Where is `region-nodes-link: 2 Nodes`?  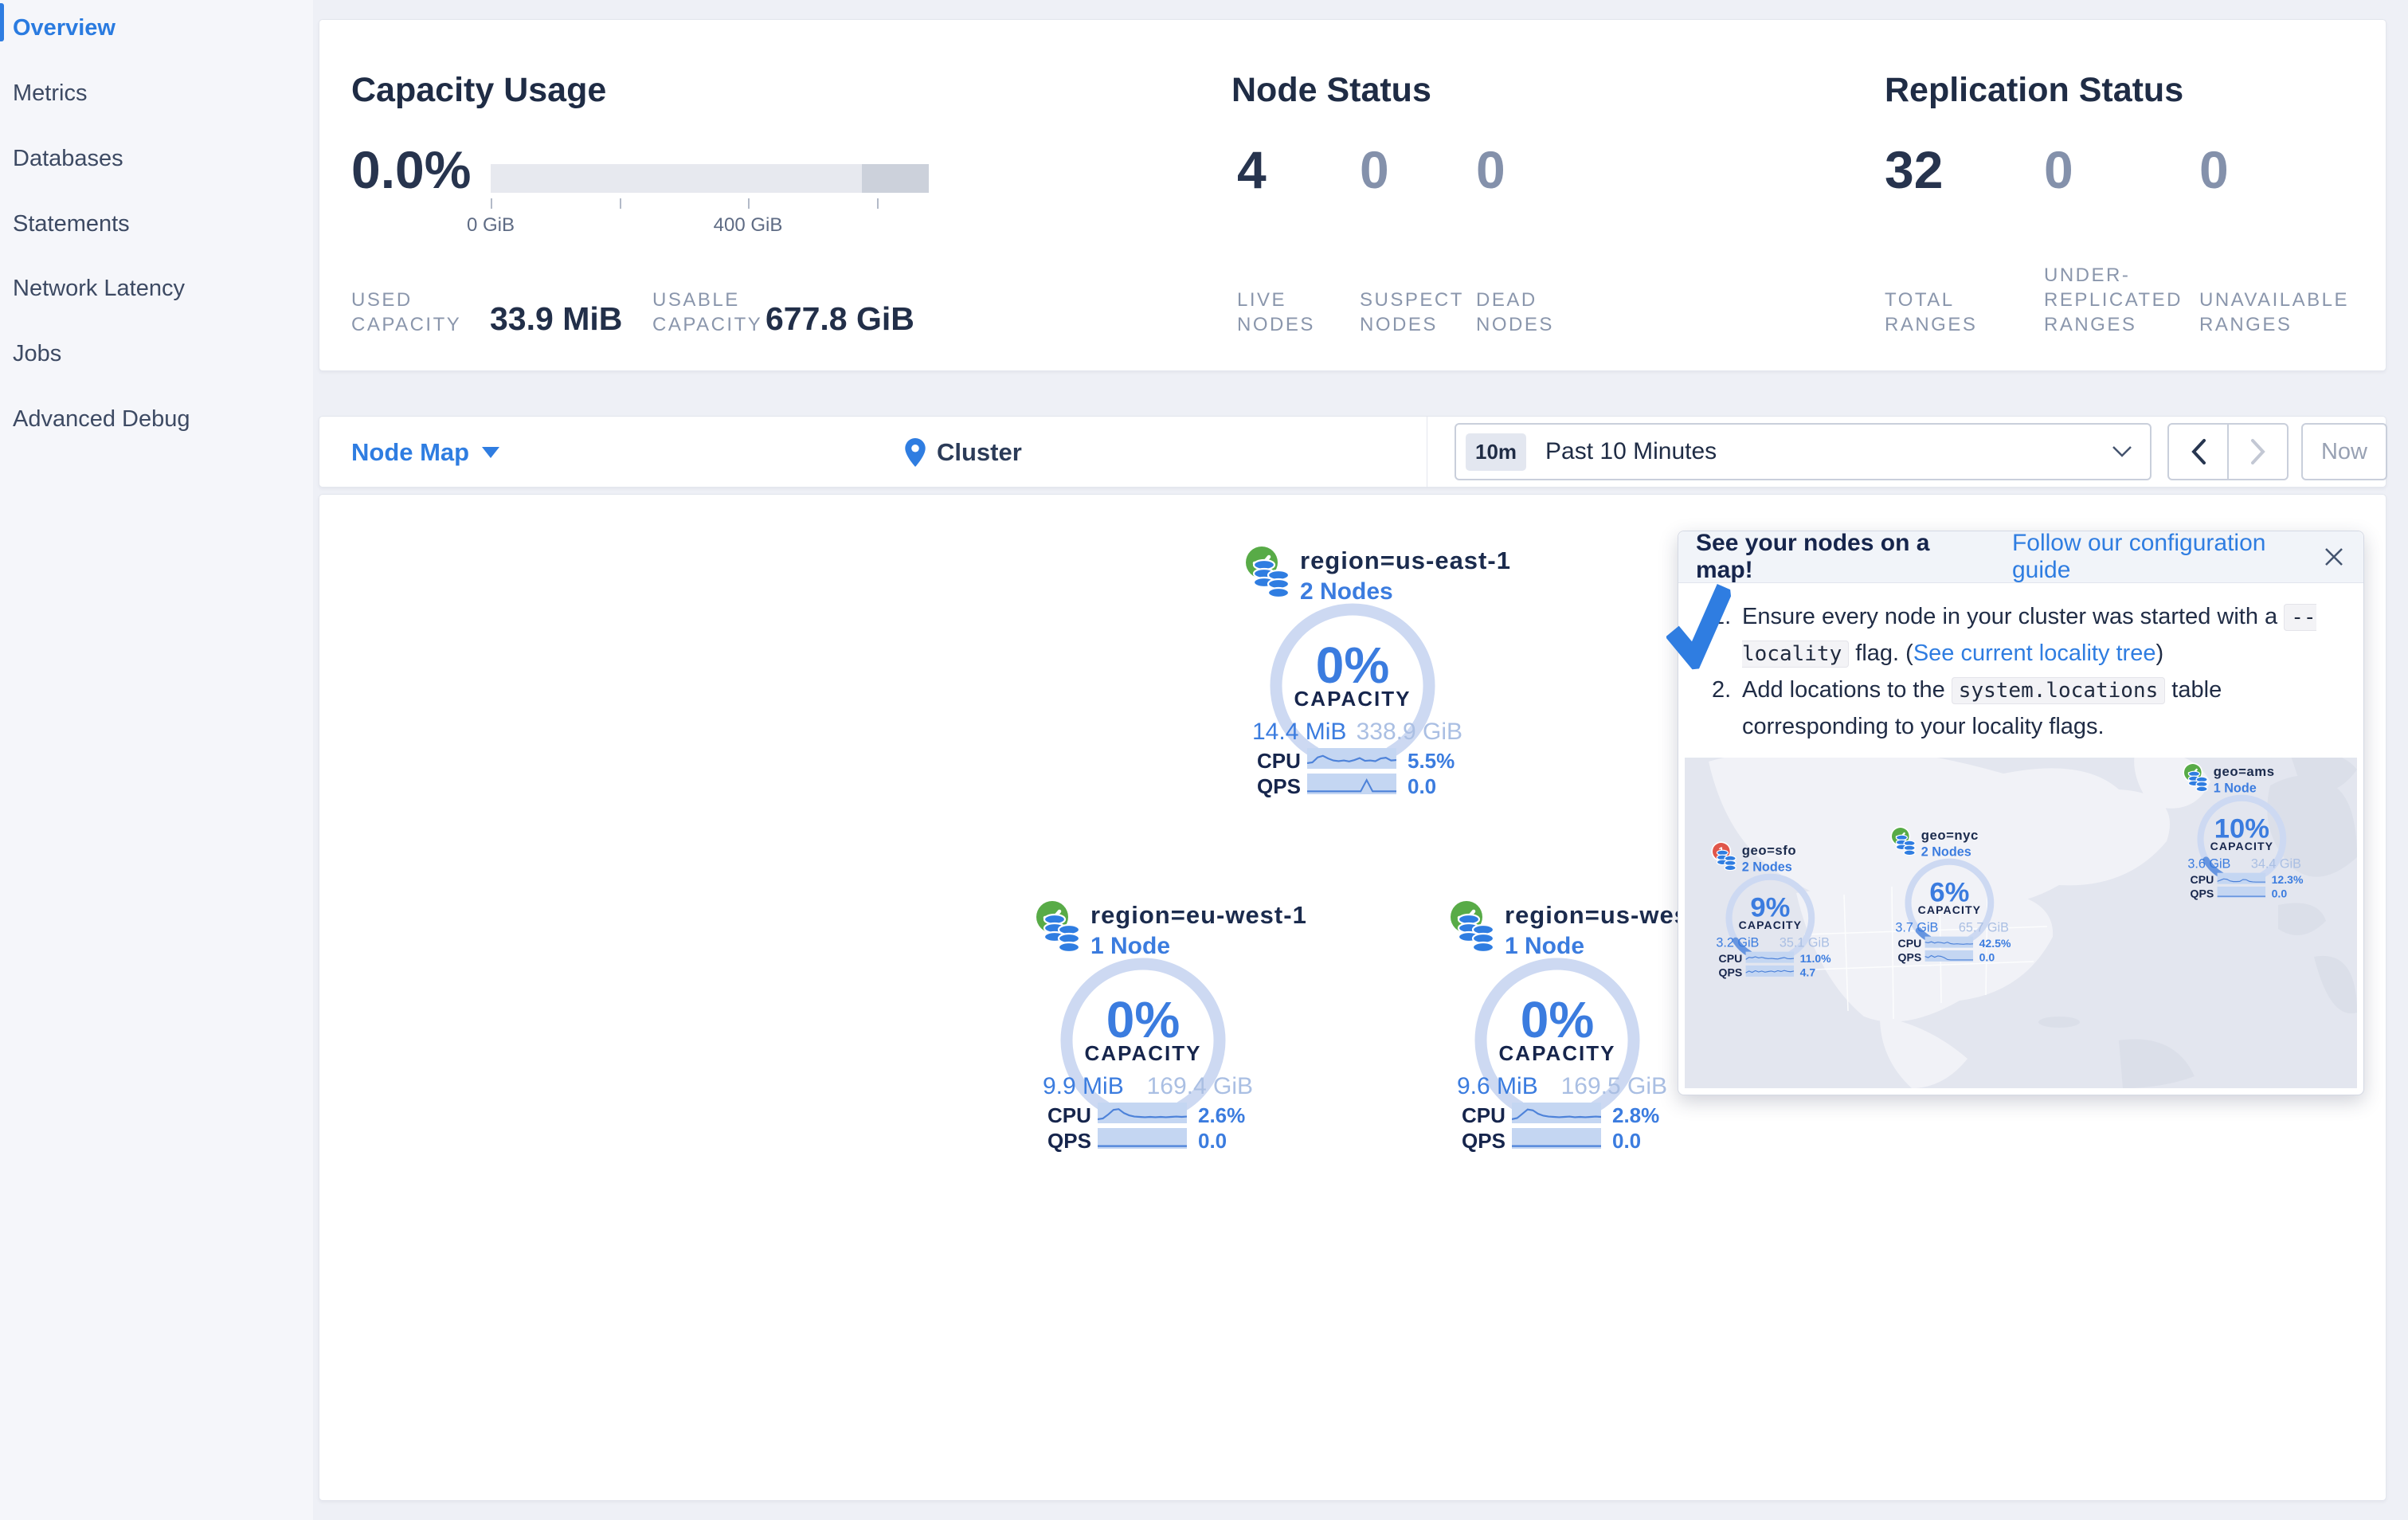 region-nodes-link: 2 Nodes is located at coordinates (1347, 591).